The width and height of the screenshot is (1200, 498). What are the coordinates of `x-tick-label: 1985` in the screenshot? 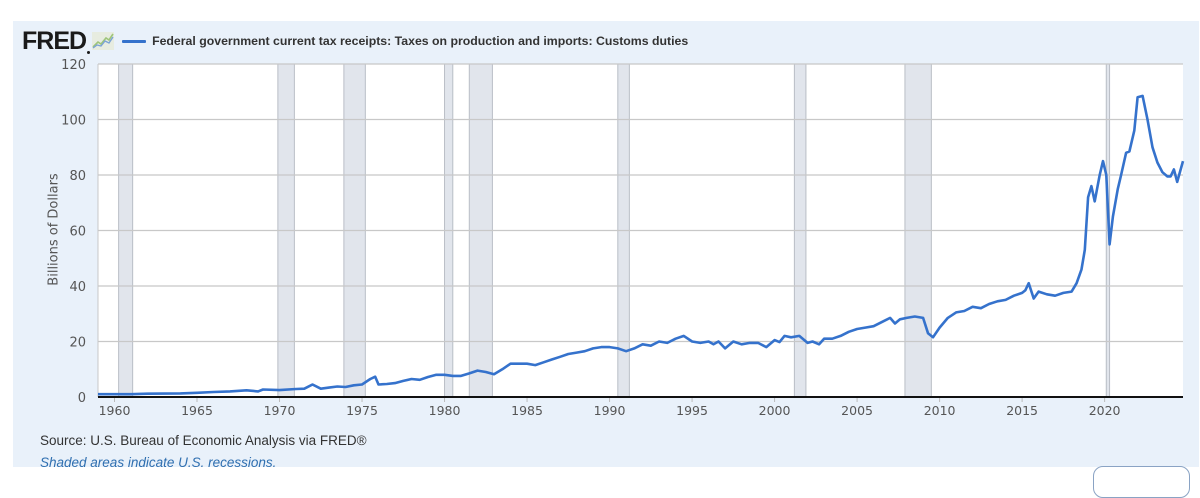 It's located at (527, 410).